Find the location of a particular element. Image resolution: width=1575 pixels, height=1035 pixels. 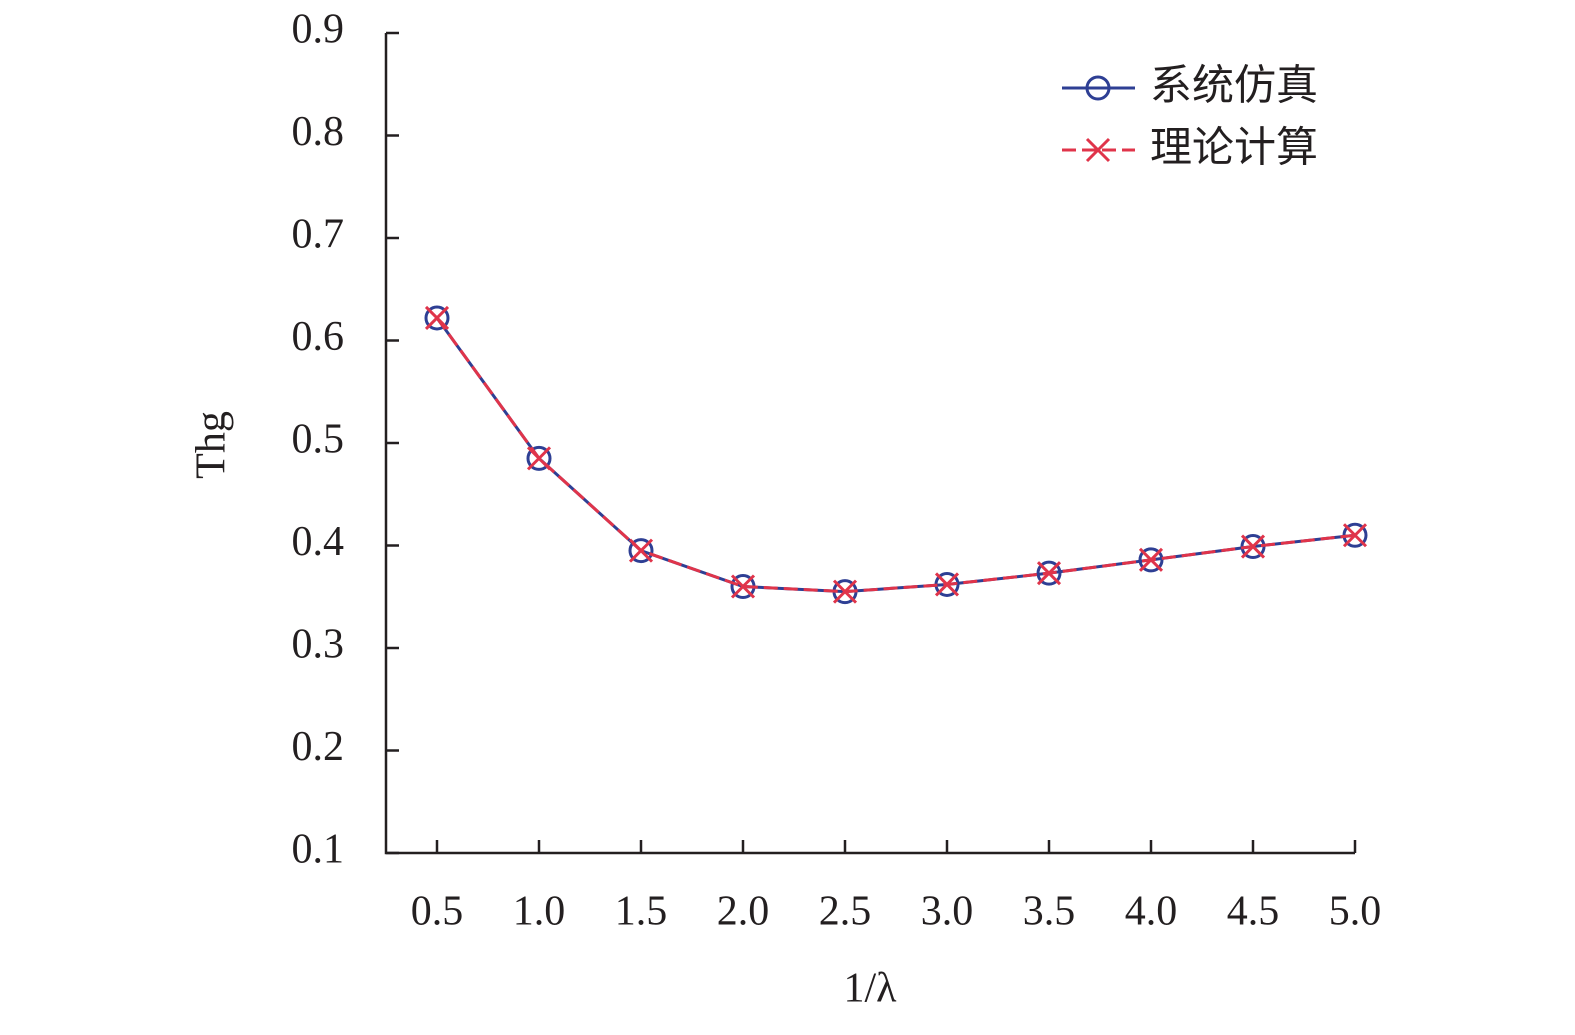

x-tick-label: 5.0 is located at coordinates (1355, 912).